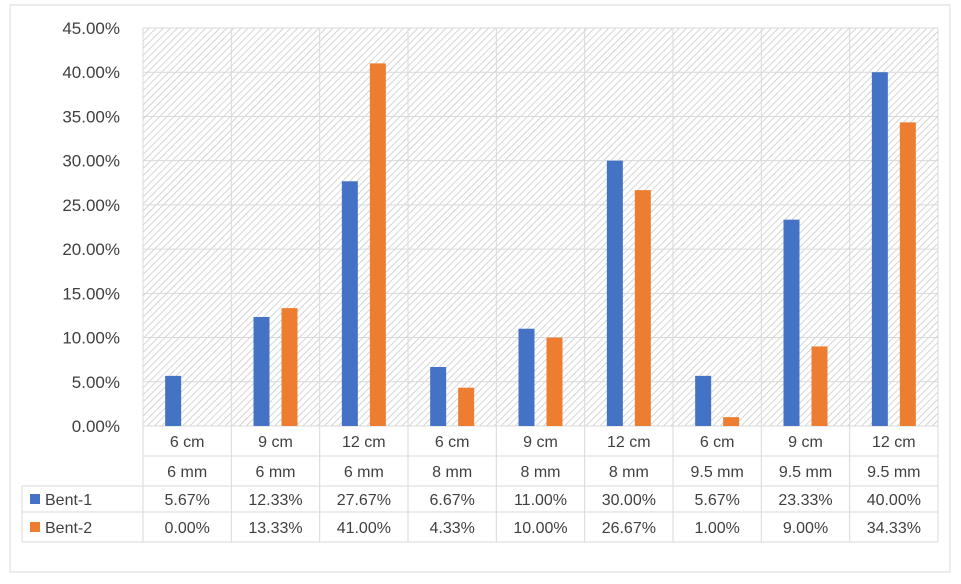 The width and height of the screenshot is (961, 584). What do you see at coordinates (894, 528) in the screenshot?
I see `table-value: 34.33%` at bounding box center [894, 528].